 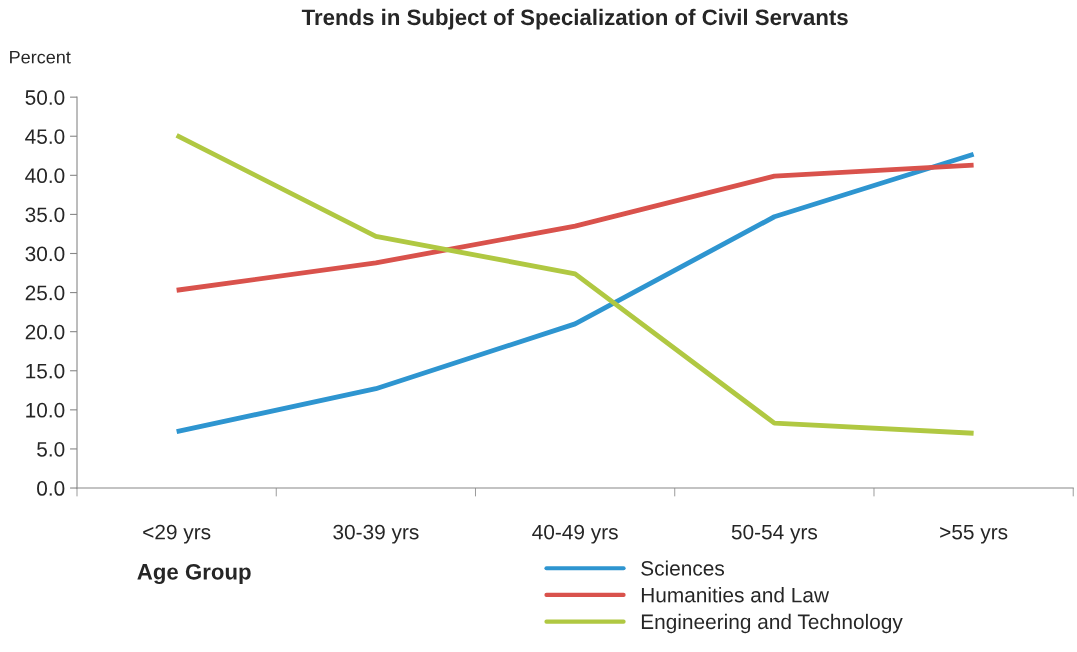 What do you see at coordinates (735, 595) in the screenshot?
I see `legend-label: Humanities and Law` at bounding box center [735, 595].